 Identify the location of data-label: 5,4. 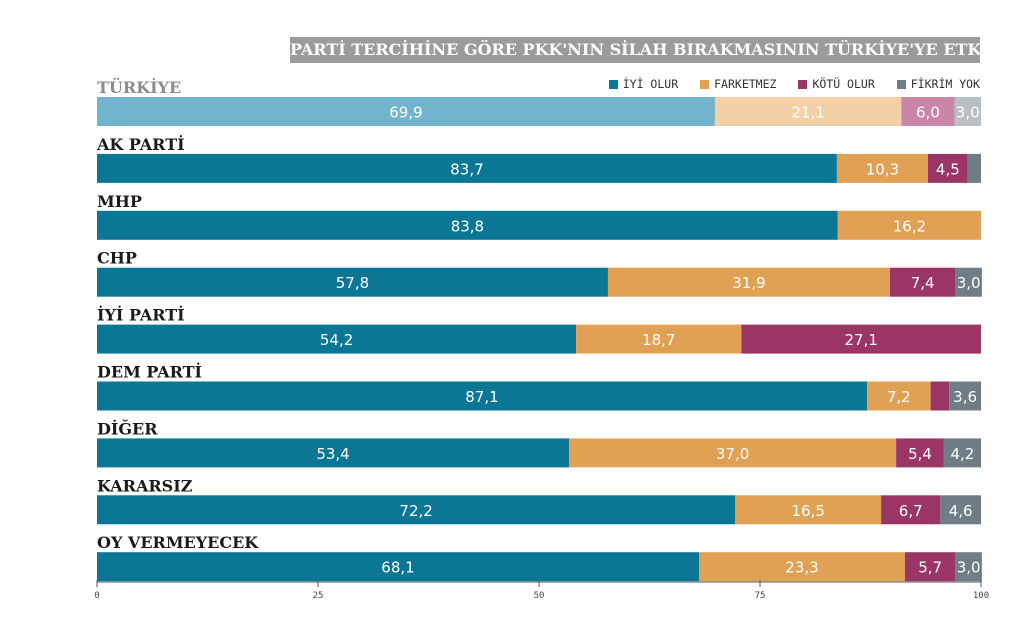
(920, 454).